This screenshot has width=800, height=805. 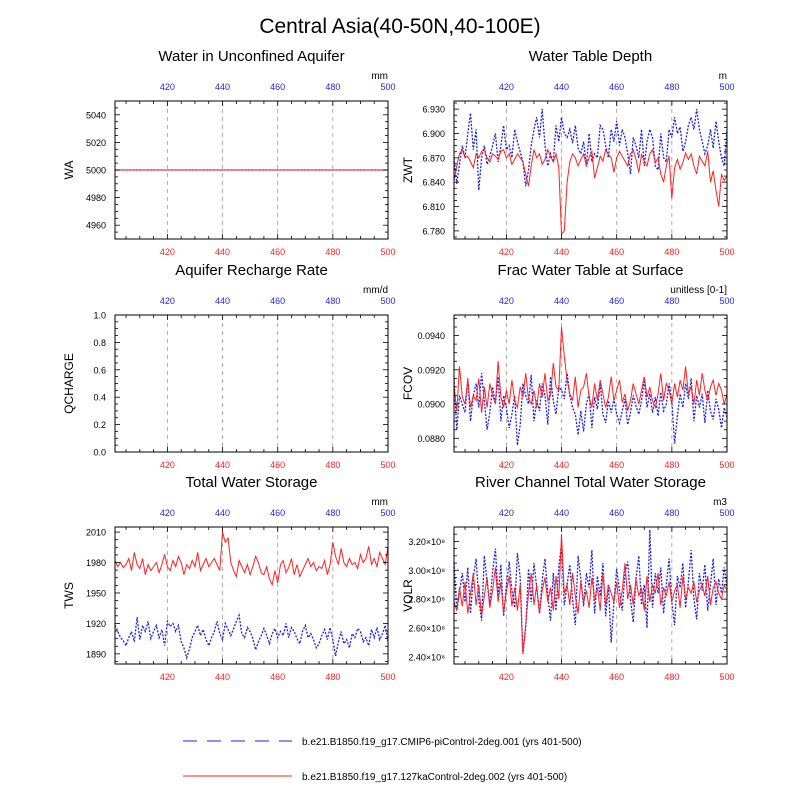 I want to click on panel-title: Aquifer Recharge Rate, so click(x=251, y=270).